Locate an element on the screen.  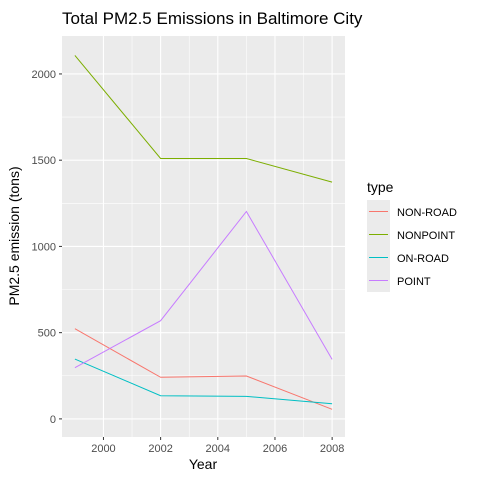
legend: type NON-ROAD NONPOINT ON-ROAD POINT is located at coordinates (412, 235).